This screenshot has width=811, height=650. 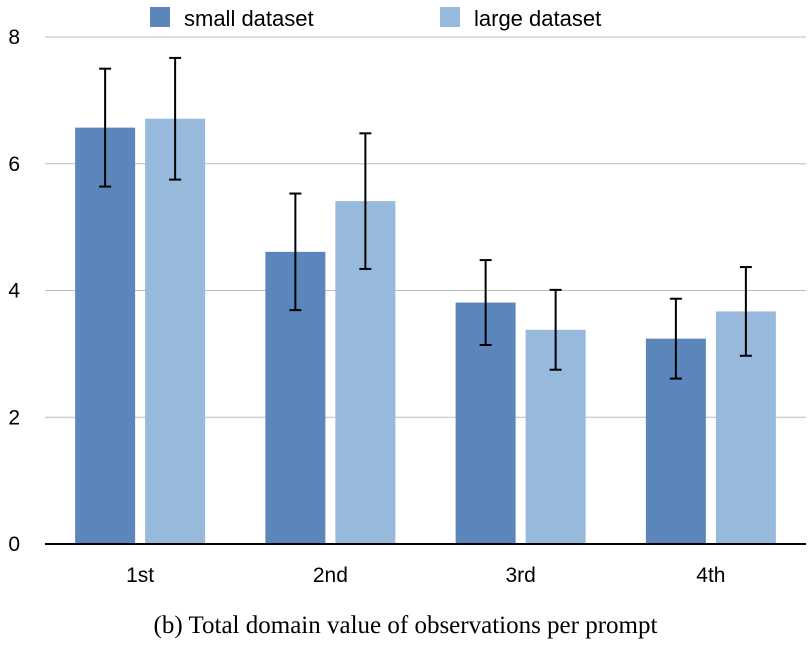 What do you see at coordinates (14, 417) in the screenshot?
I see `y-tick-label: 2` at bounding box center [14, 417].